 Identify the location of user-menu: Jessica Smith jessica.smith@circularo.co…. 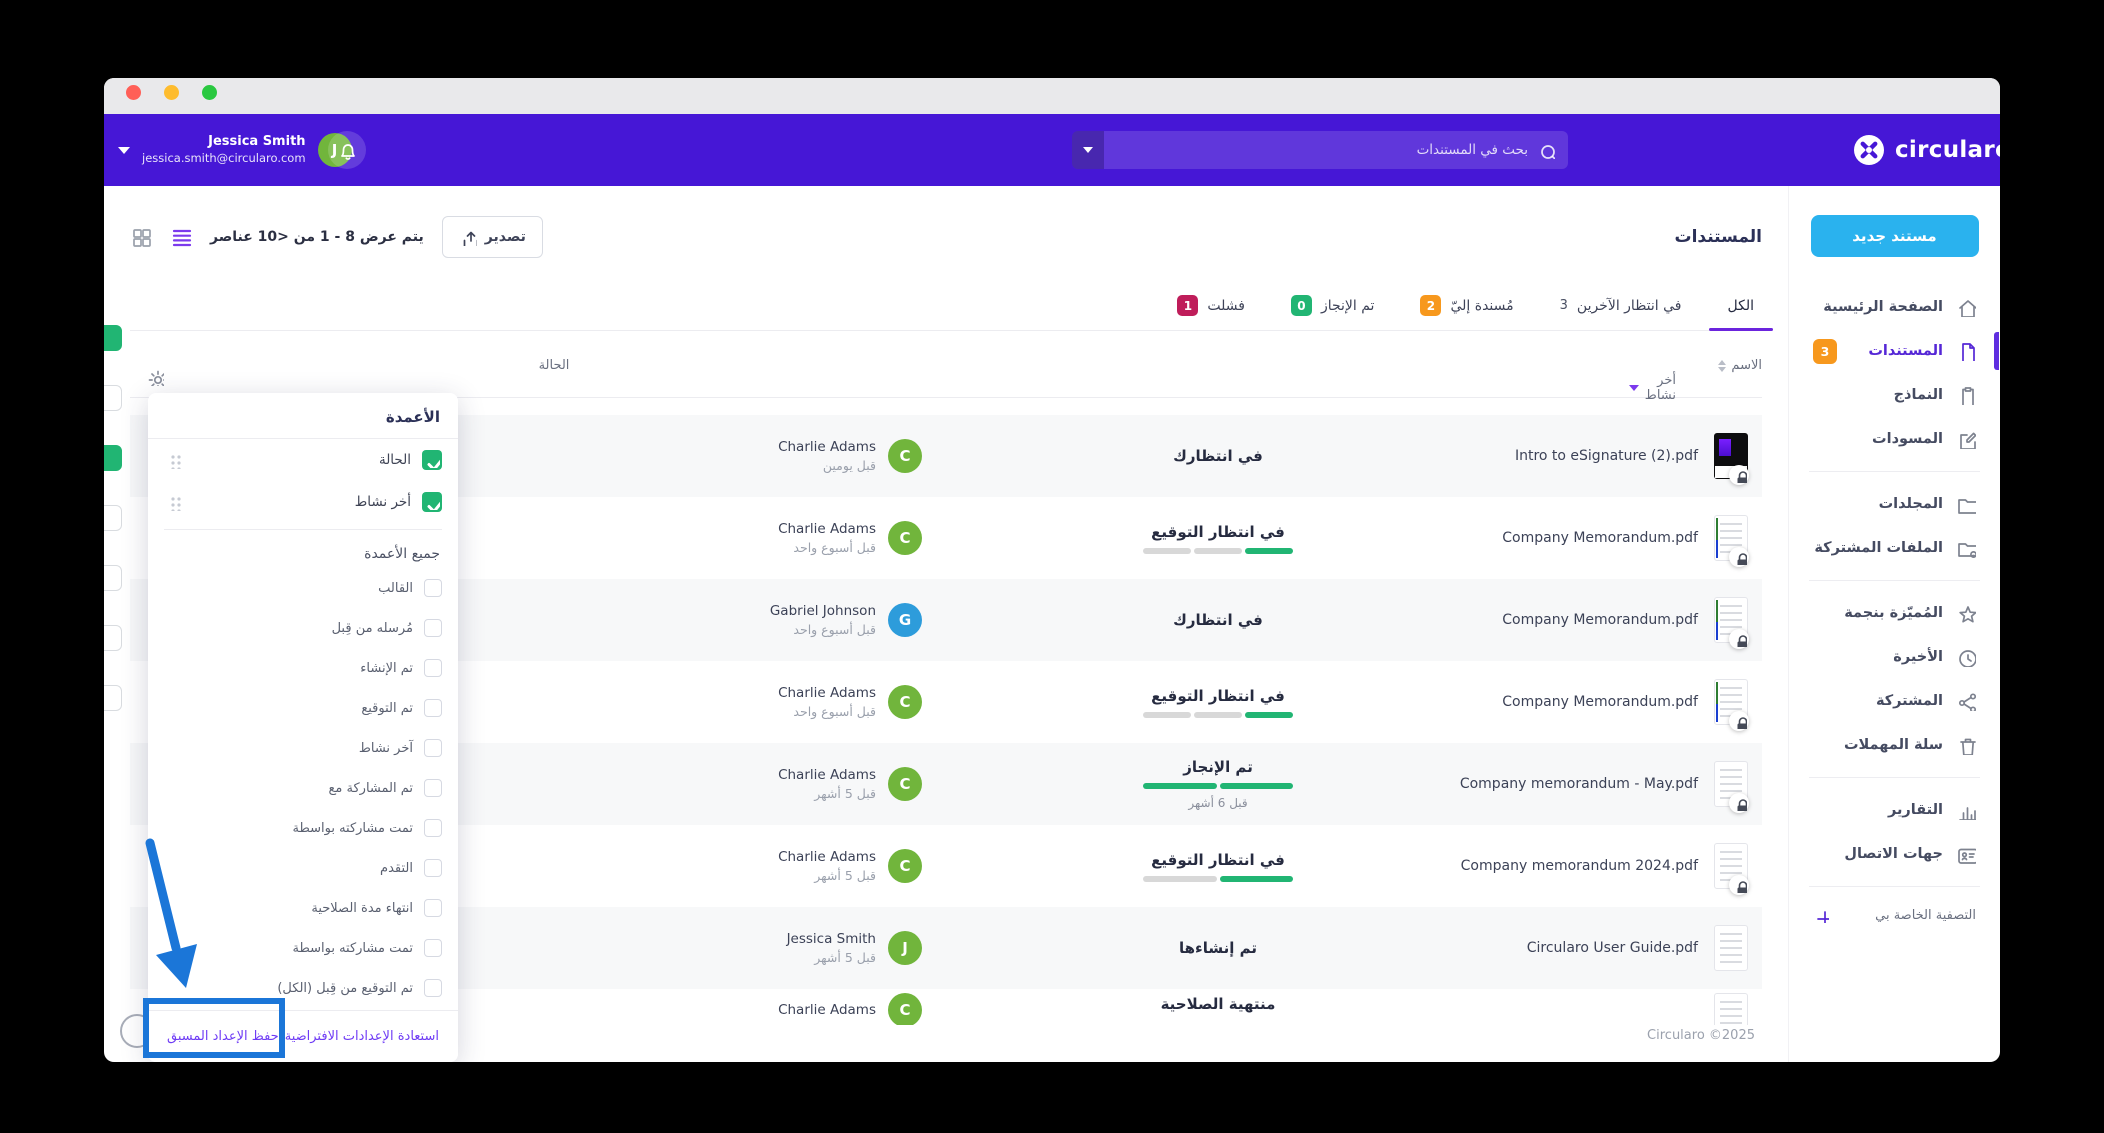
(235, 150).